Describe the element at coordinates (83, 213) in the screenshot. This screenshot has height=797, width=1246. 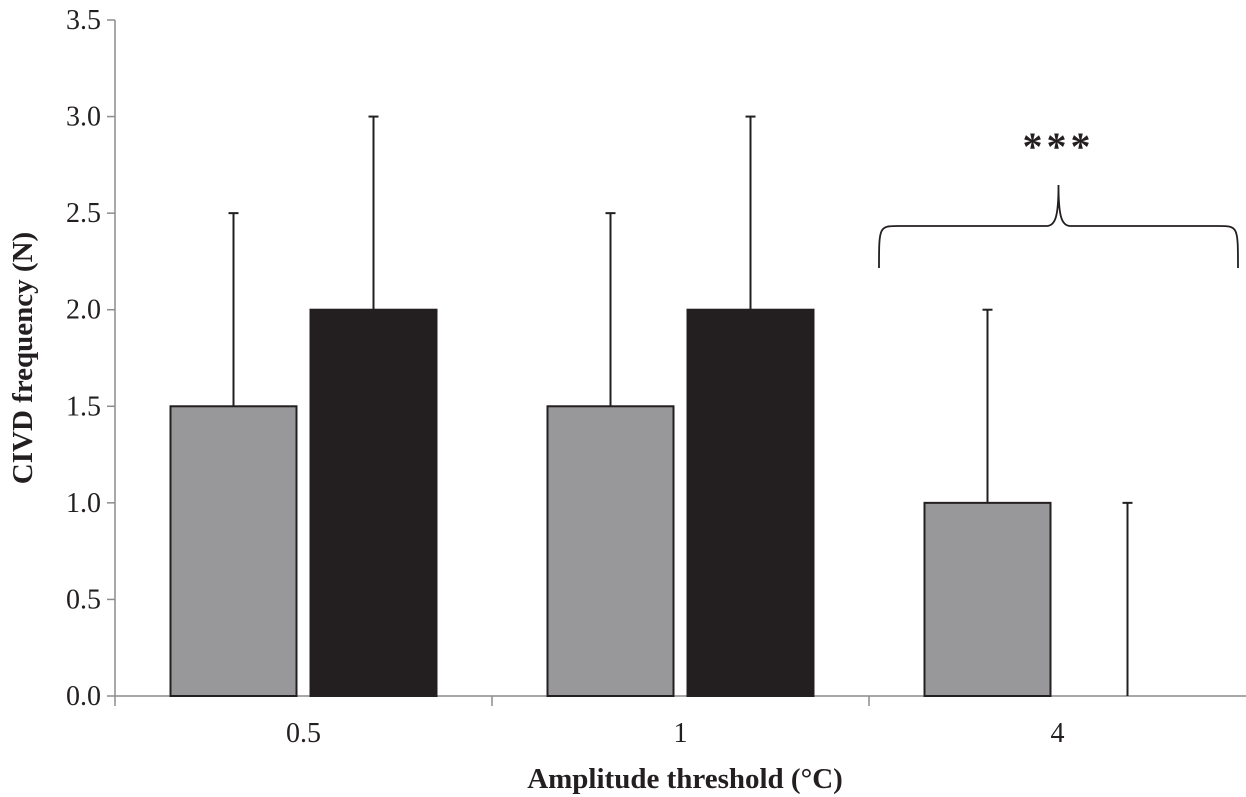
I see `y-tick-label: 2.5` at that location.